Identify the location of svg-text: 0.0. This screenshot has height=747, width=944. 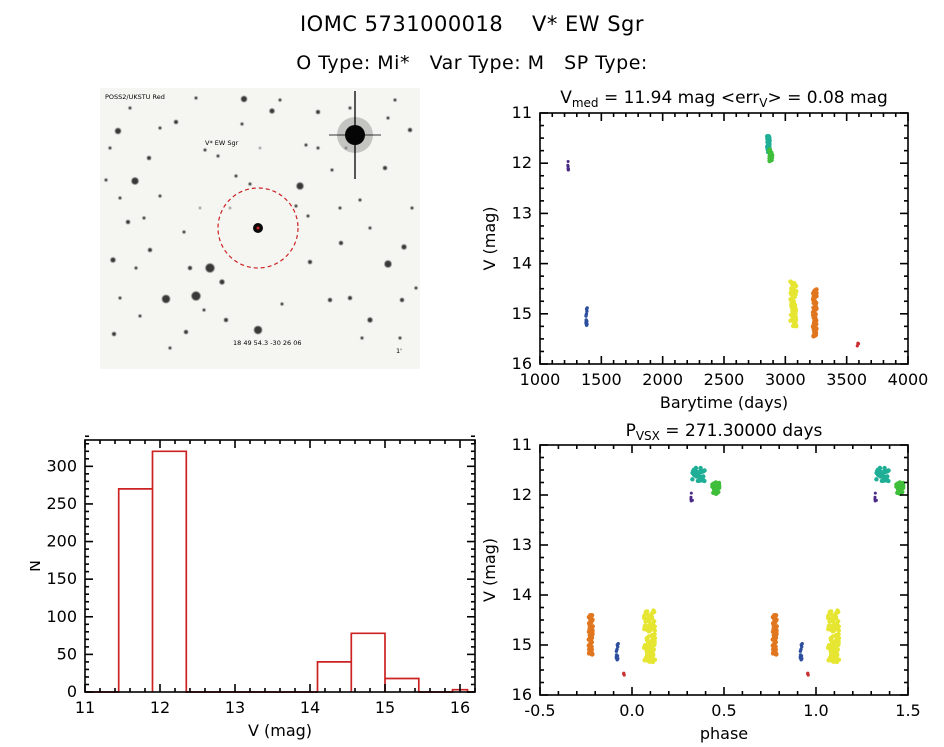
(631, 710).